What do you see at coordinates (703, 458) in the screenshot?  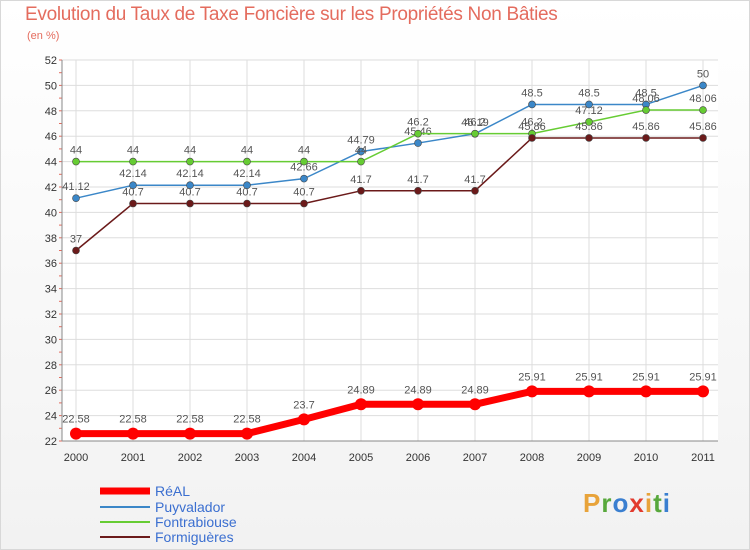 I see `x-tick-label: 2011` at bounding box center [703, 458].